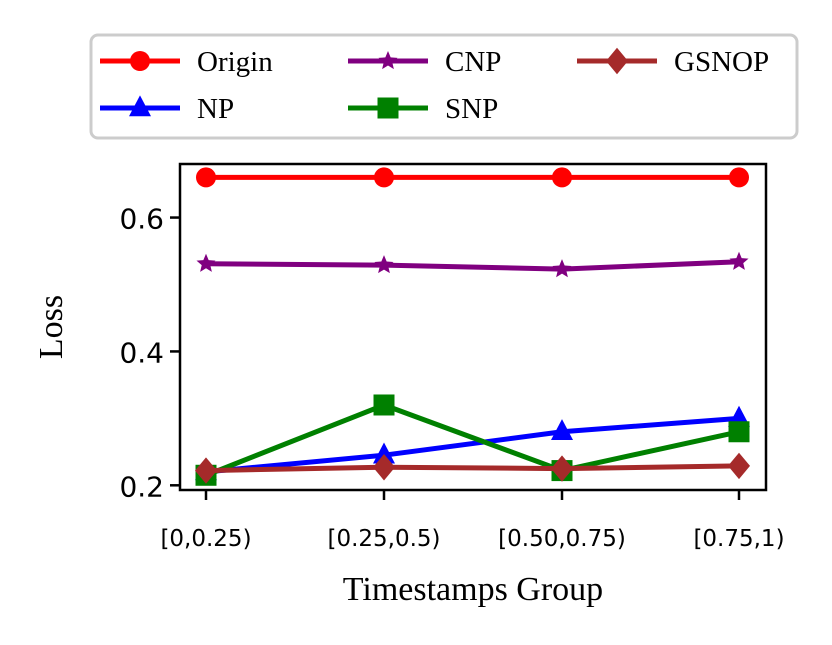 The image size is (832, 645). I want to click on series-line-snp, so click(472, 440).